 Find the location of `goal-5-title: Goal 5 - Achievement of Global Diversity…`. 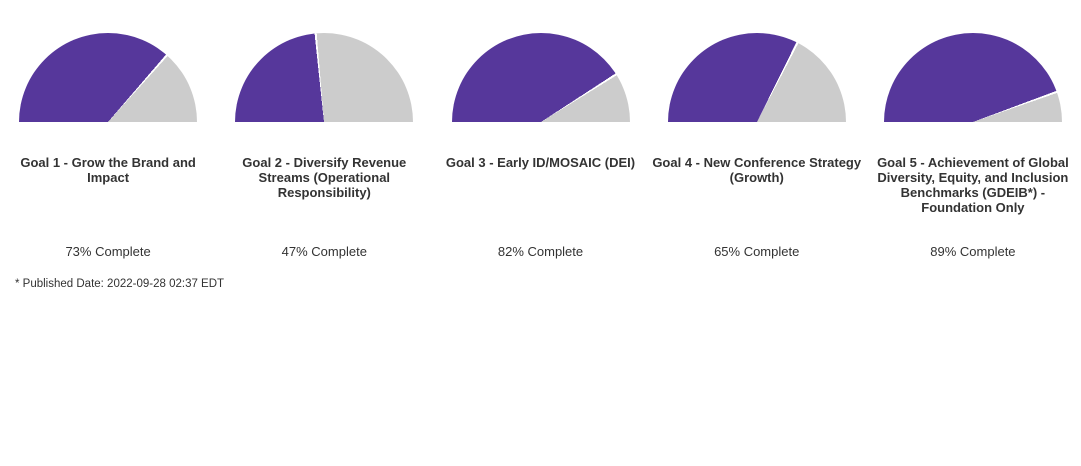

goal-5-title: Goal 5 - Achievement of Global Diversity… is located at coordinates (973, 185).